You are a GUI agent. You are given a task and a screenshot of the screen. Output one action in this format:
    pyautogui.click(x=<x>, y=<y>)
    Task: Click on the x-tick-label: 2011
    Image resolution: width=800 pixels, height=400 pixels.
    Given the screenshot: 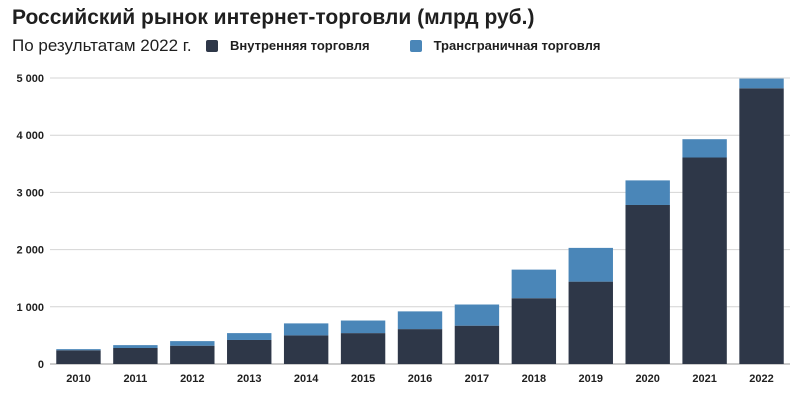 What is the action you would take?
    pyautogui.click(x=135, y=379)
    